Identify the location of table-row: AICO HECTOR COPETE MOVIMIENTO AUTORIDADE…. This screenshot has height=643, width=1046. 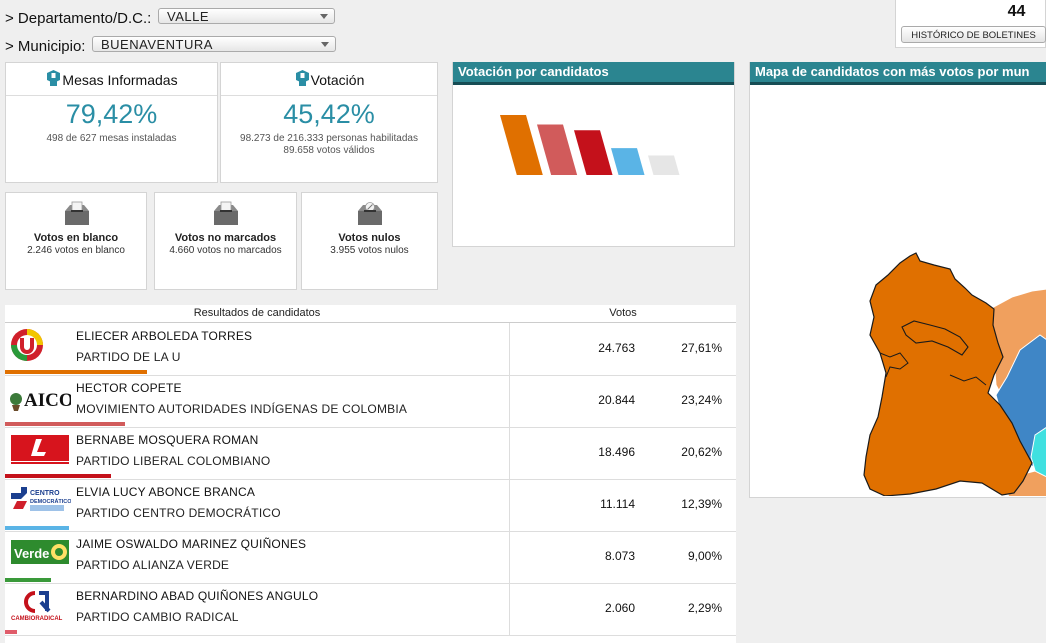
(370, 401).